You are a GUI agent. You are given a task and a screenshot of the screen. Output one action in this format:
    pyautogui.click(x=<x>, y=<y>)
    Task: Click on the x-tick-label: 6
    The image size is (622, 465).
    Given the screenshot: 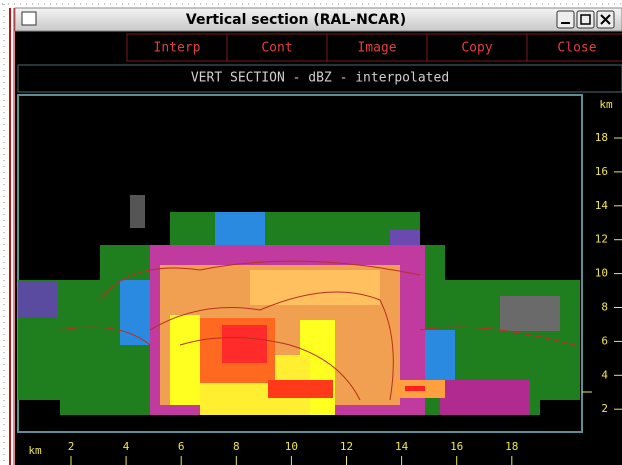 What is the action you would take?
    pyautogui.click(x=181, y=446)
    